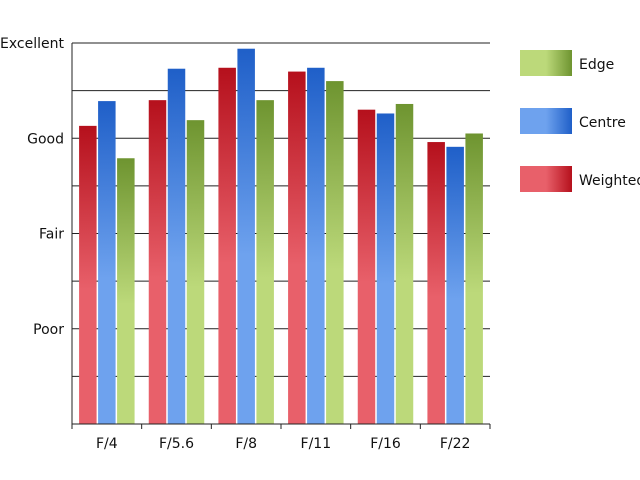 Image resolution: width=640 pixels, height=480 pixels. Describe the element at coordinates (176, 444) in the screenshot. I see `x-tick-label-f-5-6: F/5.6` at that location.